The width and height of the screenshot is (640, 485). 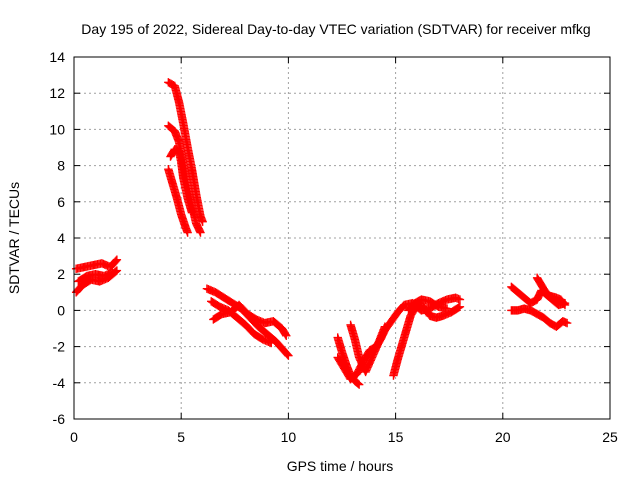 I want to click on x-tick-label: 20, so click(x=503, y=437).